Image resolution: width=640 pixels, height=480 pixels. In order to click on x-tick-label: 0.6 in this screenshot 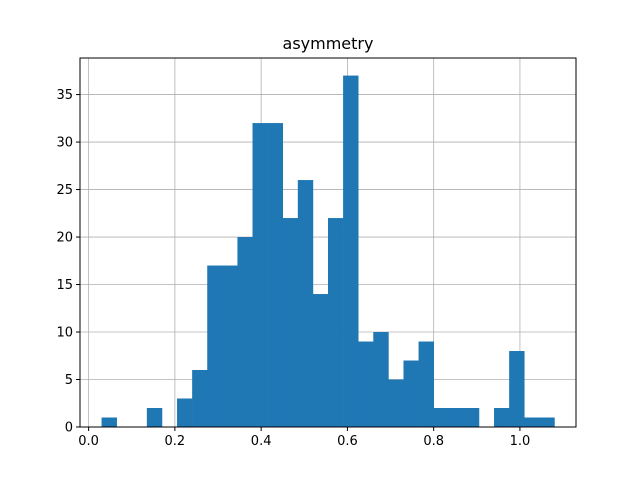, I will do `click(347, 441)`.